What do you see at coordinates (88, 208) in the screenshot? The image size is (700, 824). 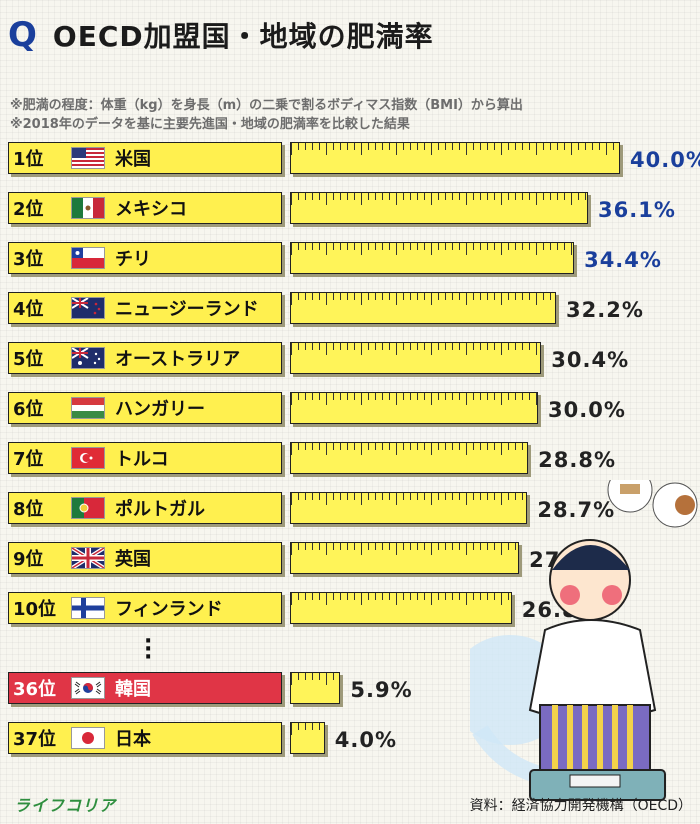 I see `mexico-flag-icon` at bounding box center [88, 208].